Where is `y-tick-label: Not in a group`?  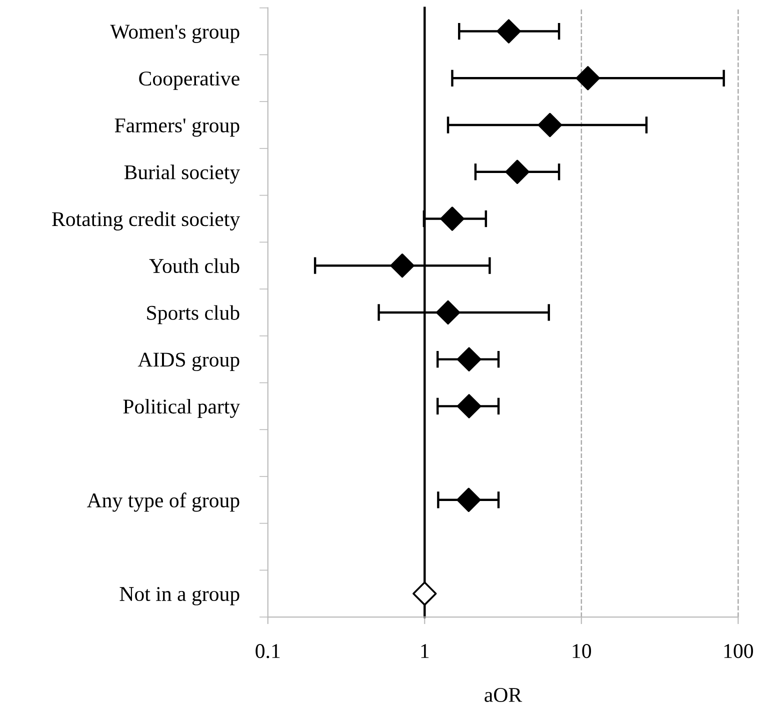
y-tick-label: Not in a group is located at coordinates (180, 596).